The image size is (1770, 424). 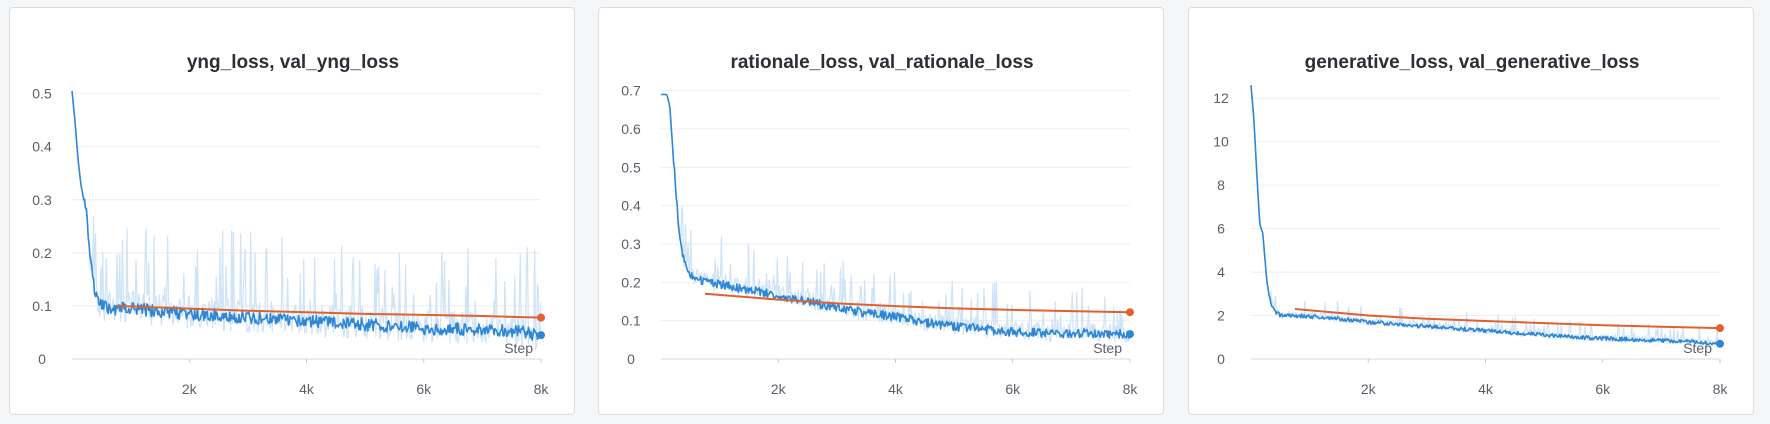 I want to click on y-tick-label: 10, so click(x=1221, y=142).